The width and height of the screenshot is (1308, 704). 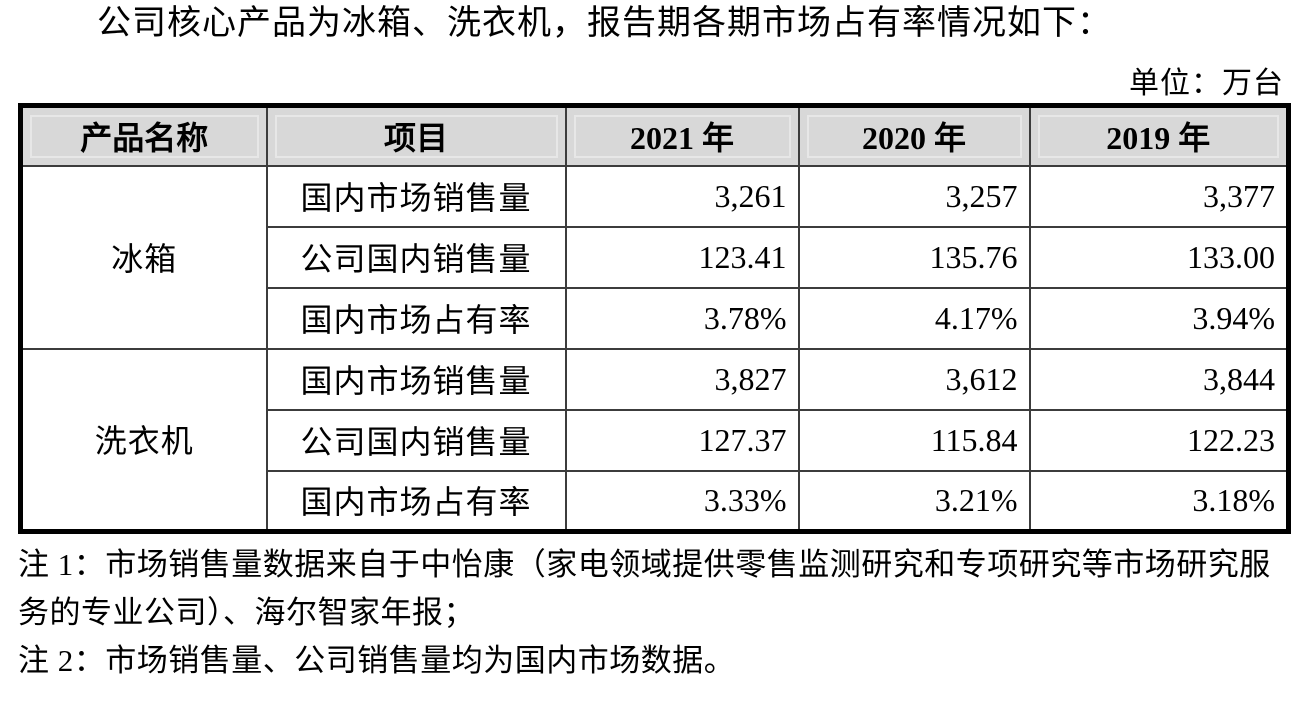 I want to click on header-cell-year-2020: 2020 年, so click(x=914, y=135).